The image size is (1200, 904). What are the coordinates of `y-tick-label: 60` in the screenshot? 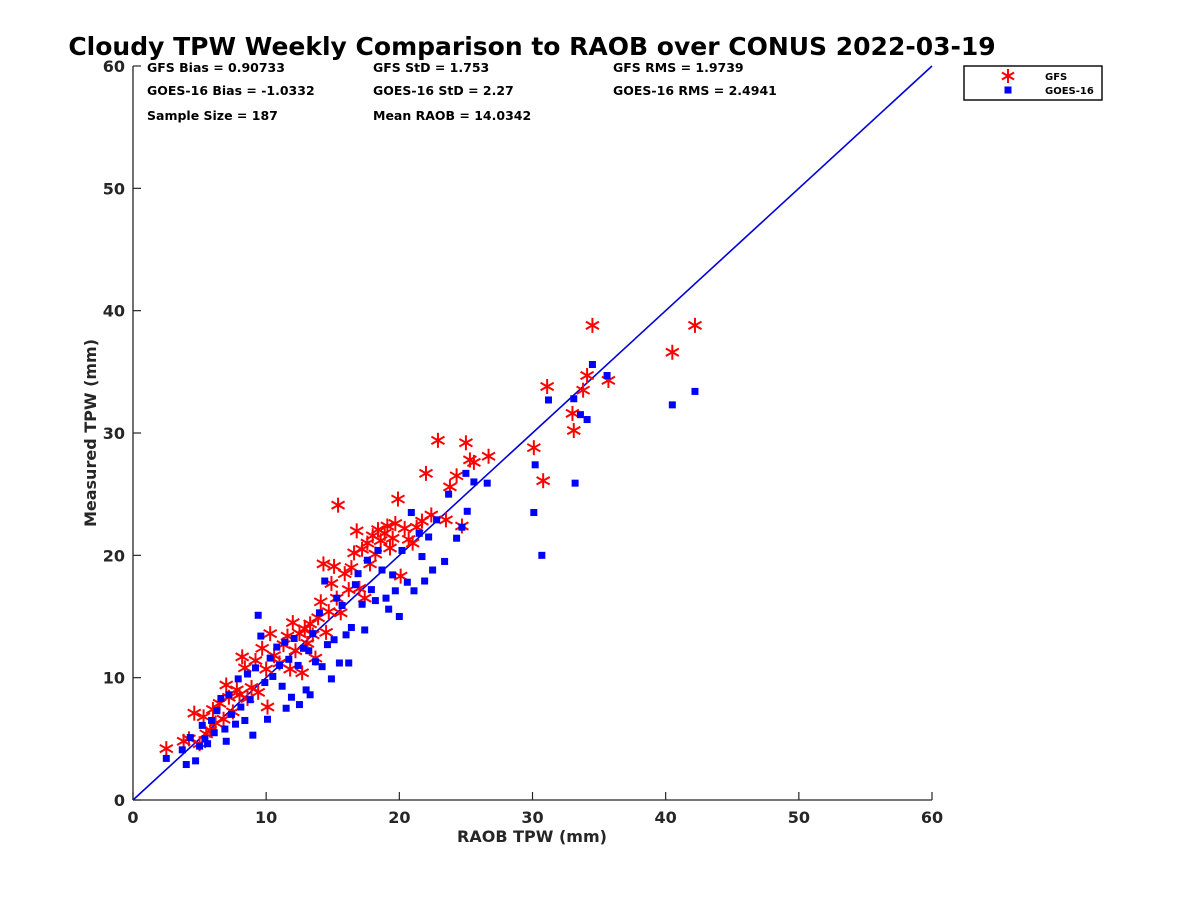 It's located at (114, 66).